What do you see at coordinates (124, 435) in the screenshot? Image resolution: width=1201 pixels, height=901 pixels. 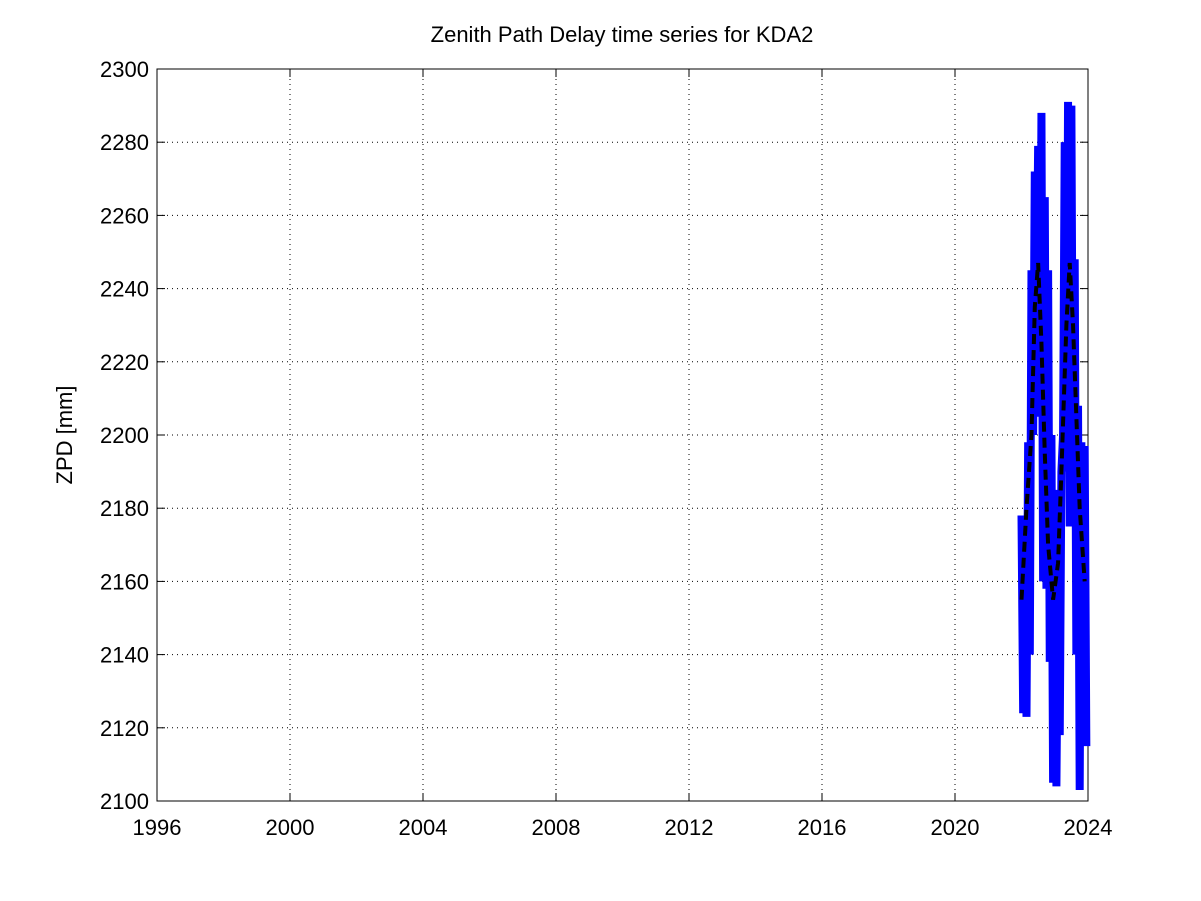 I see `y-tick-label: 2200` at bounding box center [124, 435].